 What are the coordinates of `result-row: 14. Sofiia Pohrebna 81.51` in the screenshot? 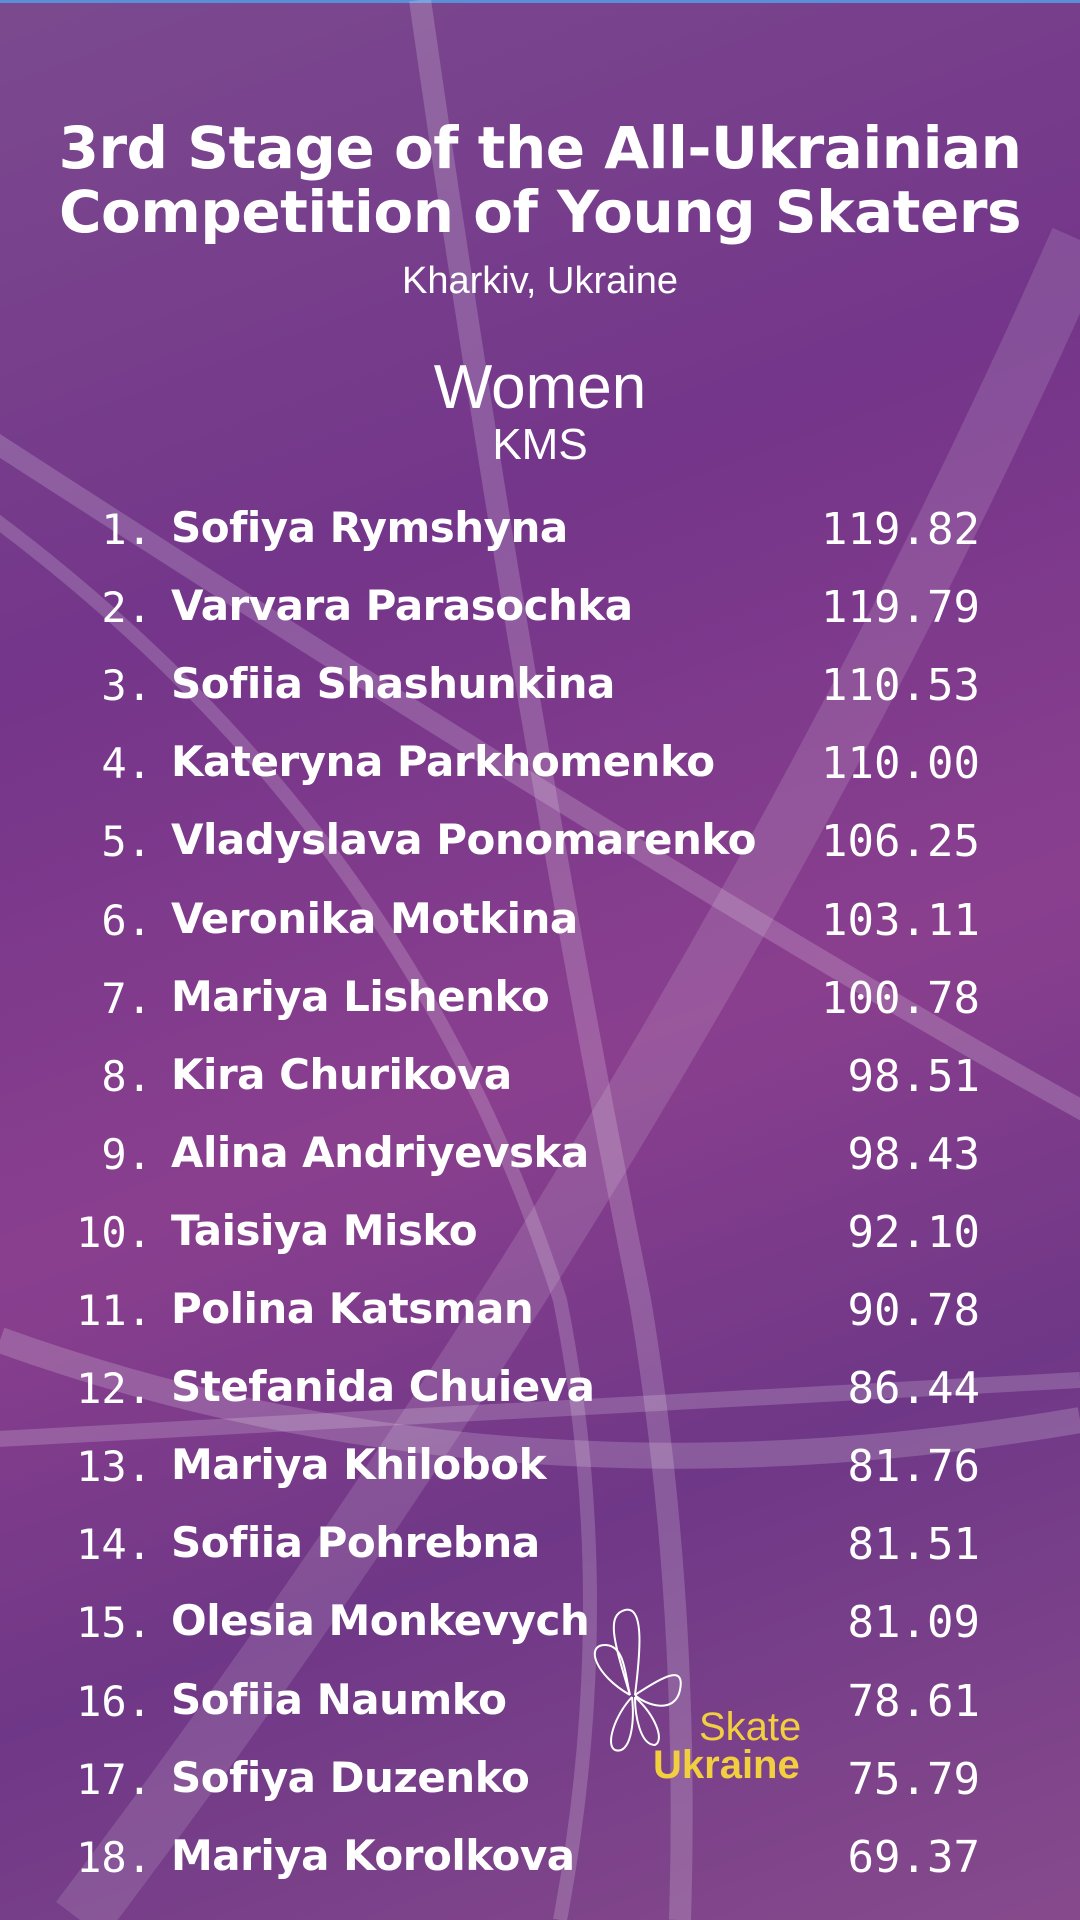 It's located at (540, 1547).